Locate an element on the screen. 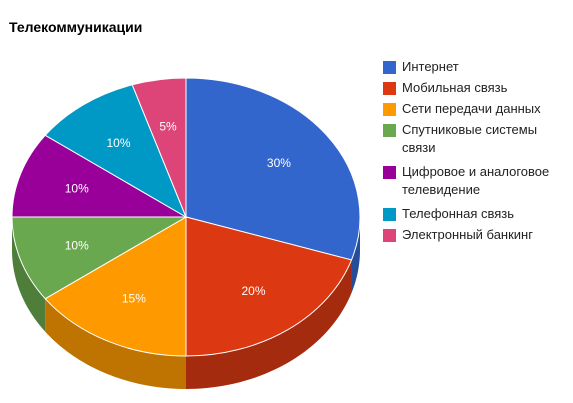 The width and height of the screenshot is (573, 403). legend-label: Цифровое и аналоговое телевидение is located at coordinates (476, 180).